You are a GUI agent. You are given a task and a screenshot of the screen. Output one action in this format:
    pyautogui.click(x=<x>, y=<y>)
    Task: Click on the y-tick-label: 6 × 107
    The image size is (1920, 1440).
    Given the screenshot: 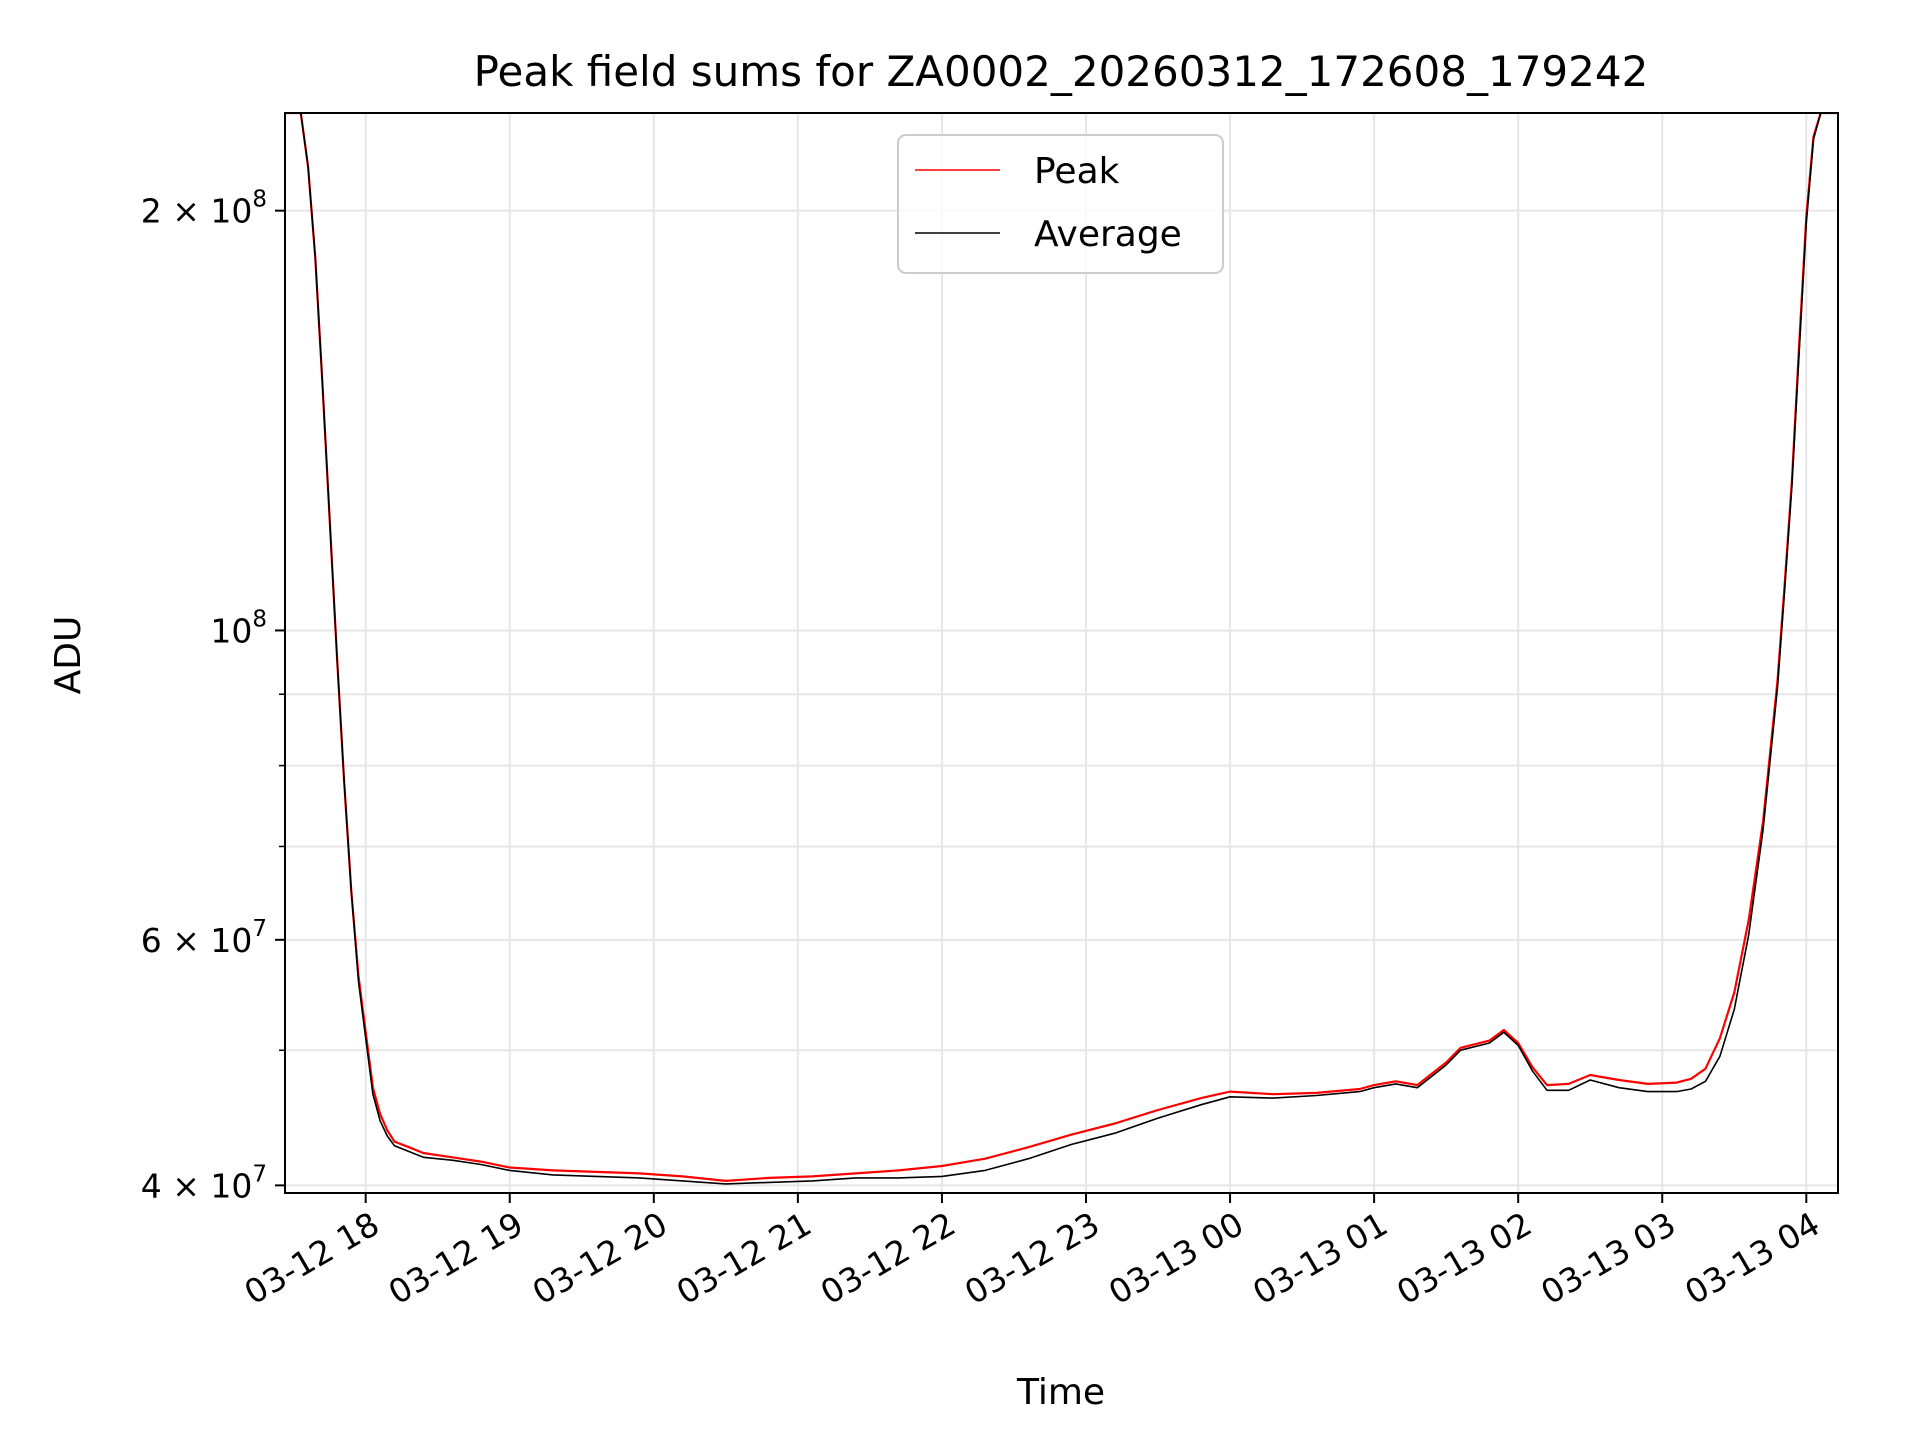 What is the action you would take?
    pyautogui.click(x=204, y=938)
    